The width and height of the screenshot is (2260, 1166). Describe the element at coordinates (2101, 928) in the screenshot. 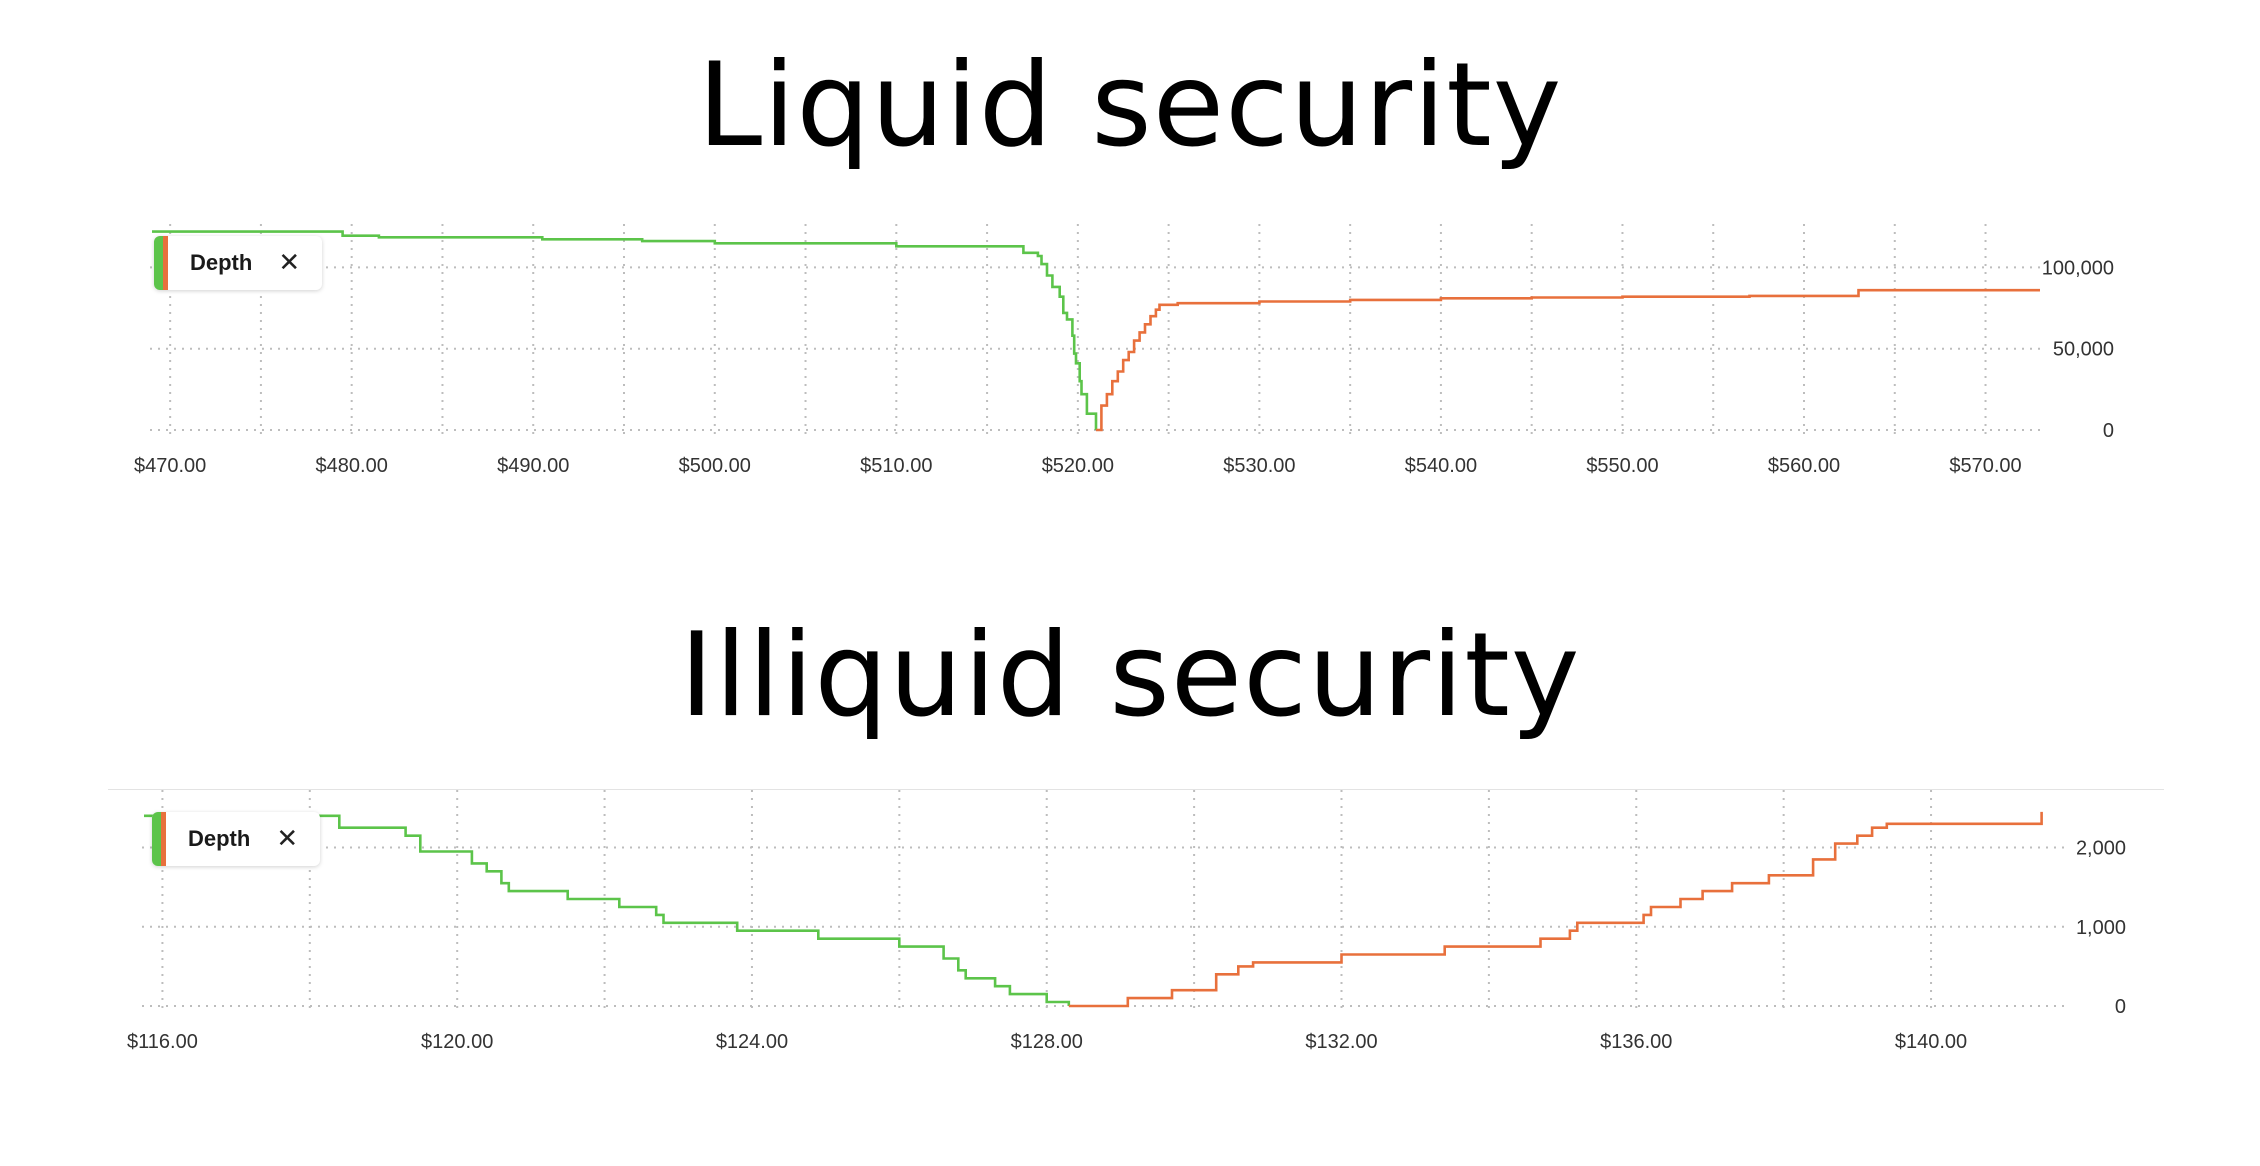

I see `y-tick-label: 1,000` at that location.